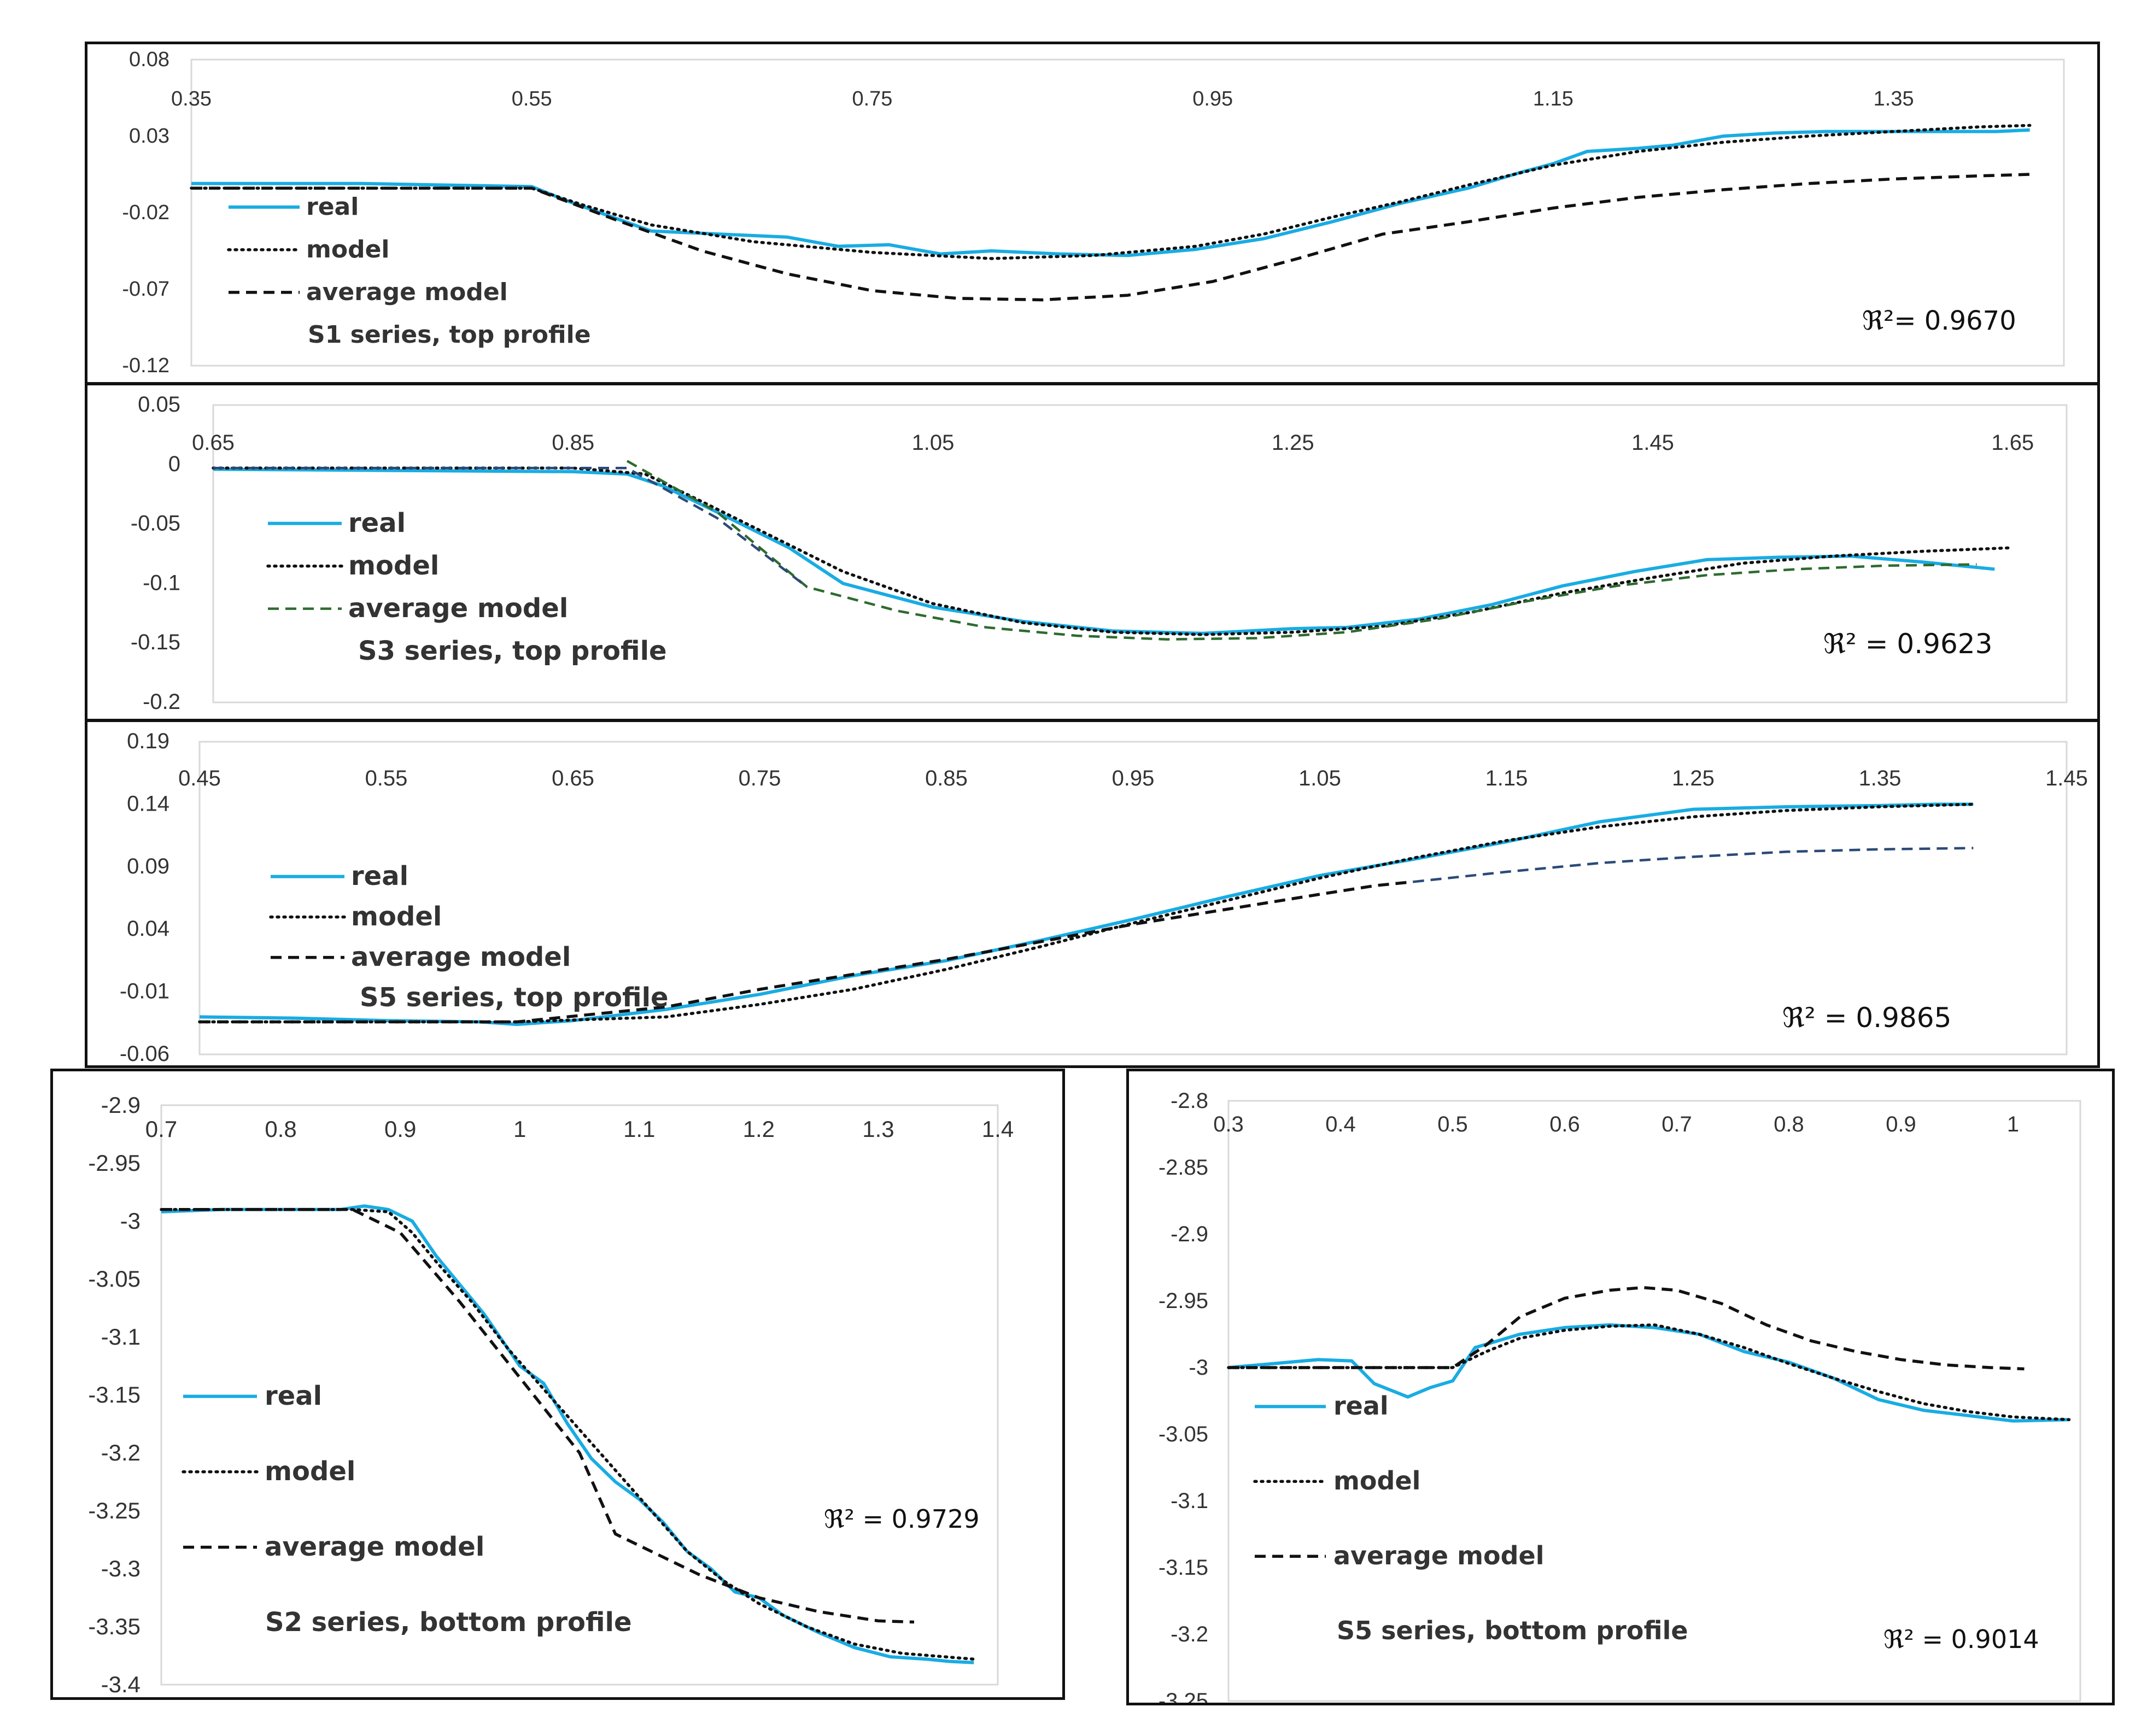 Image resolution: width=2153 pixels, height=1736 pixels. What do you see at coordinates (174, 464) in the screenshot?
I see `y-tick-label: 0` at bounding box center [174, 464].